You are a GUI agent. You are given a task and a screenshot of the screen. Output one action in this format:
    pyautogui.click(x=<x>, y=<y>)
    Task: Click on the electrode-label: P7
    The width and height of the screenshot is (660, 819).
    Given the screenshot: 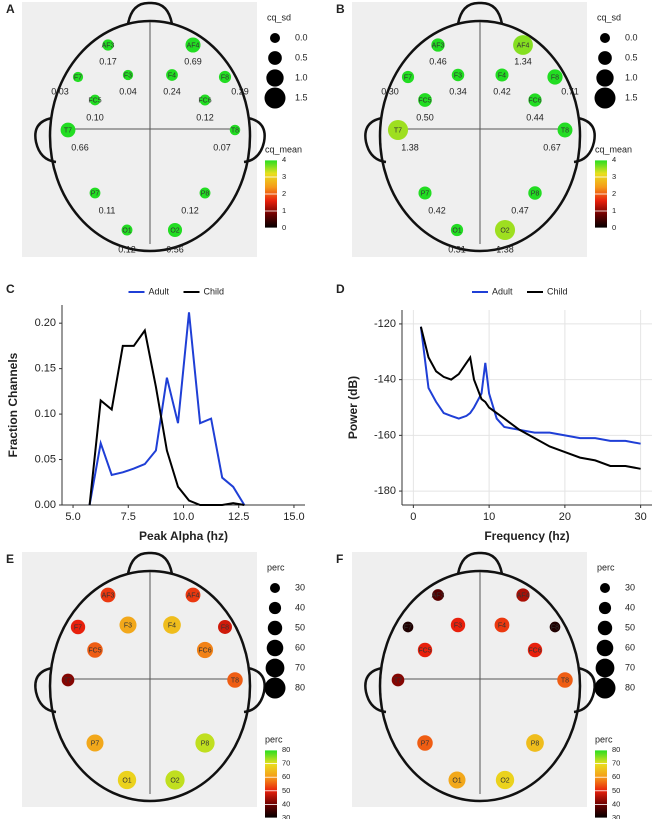 What is the action you would take?
    pyautogui.click(x=95, y=743)
    